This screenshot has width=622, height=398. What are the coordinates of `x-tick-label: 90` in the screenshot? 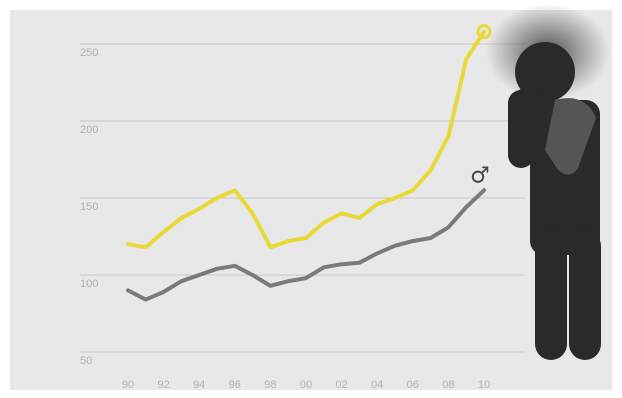 It's located at (128, 385).